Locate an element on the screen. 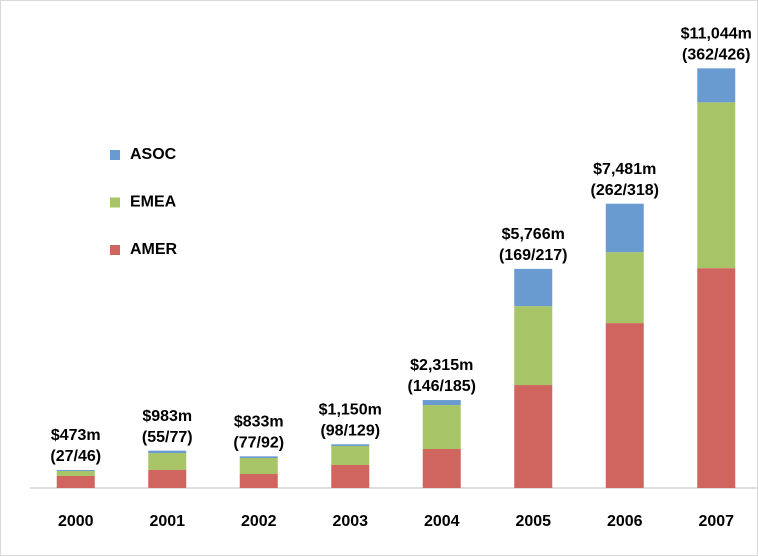 The width and height of the screenshot is (758, 556). total-label: $5,766m is located at coordinates (533, 234).